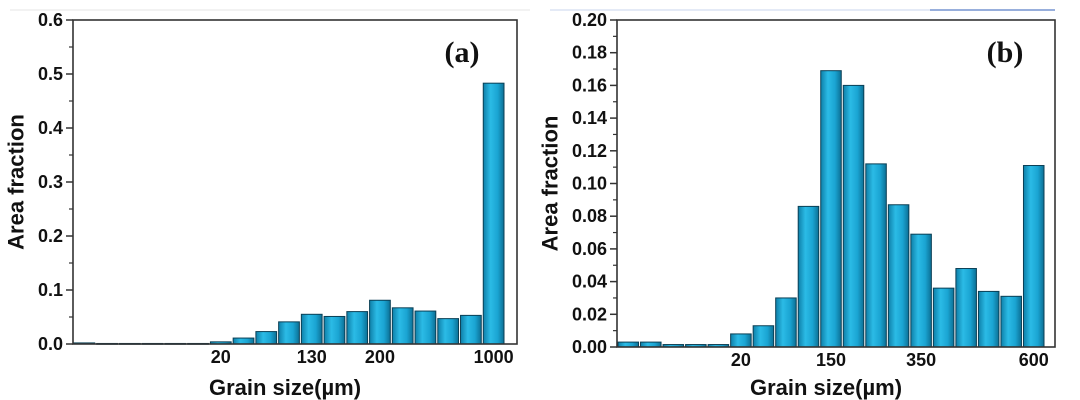 This screenshot has height=400, width=1080. Describe the element at coordinates (589, 151) in the screenshot. I see `y-tick-label: 0.12` at that location.